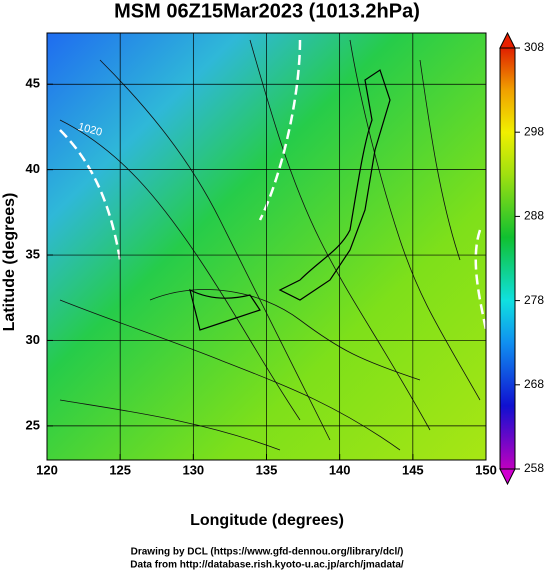 Image resolution: width=548 pixels, height=578 pixels. What do you see at coordinates (33, 424) in the screenshot?
I see `y-tick-label: 25` at bounding box center [33, 424].